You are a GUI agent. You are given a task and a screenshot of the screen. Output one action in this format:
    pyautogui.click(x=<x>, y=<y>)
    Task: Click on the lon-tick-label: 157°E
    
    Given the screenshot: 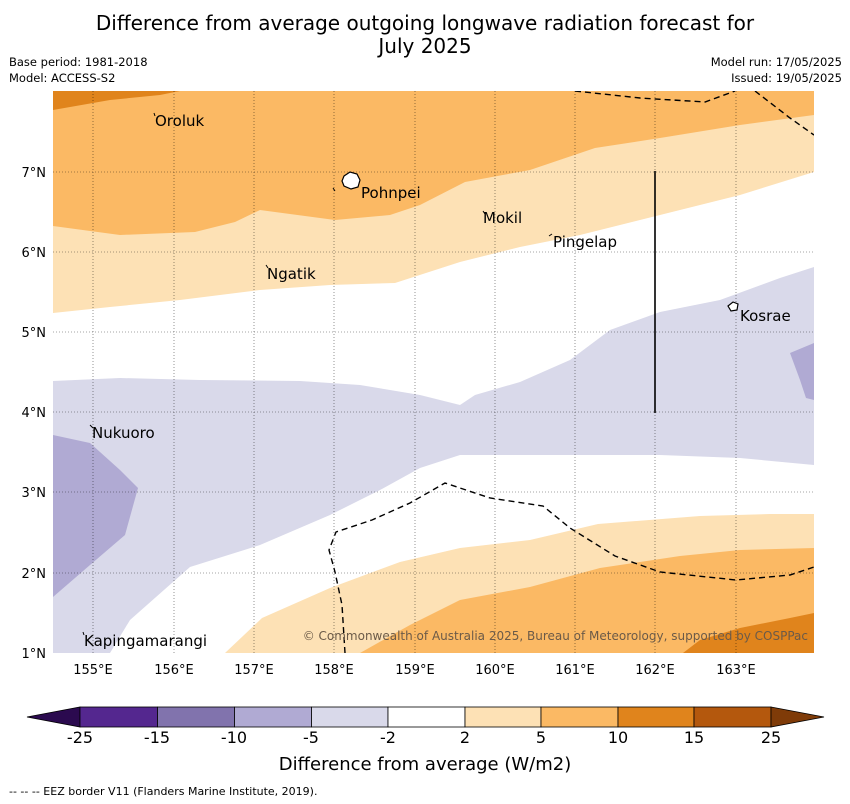 What is the action you would take?
    pyautogui.click(x=254, y=670)
    